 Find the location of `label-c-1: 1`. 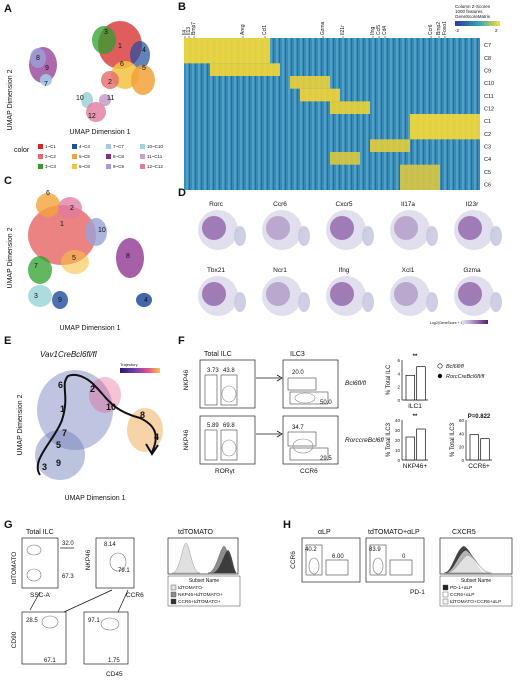

label-c-1: 1 is located at coordinates (62, 224).